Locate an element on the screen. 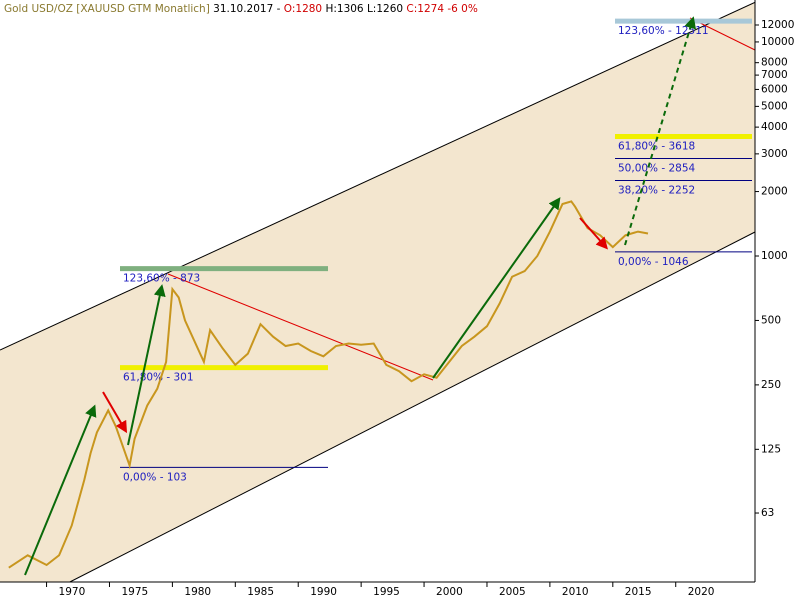 This screenshot has width=800, height=600. x-tick-label: 1980 is located at coordinates (197, 592).